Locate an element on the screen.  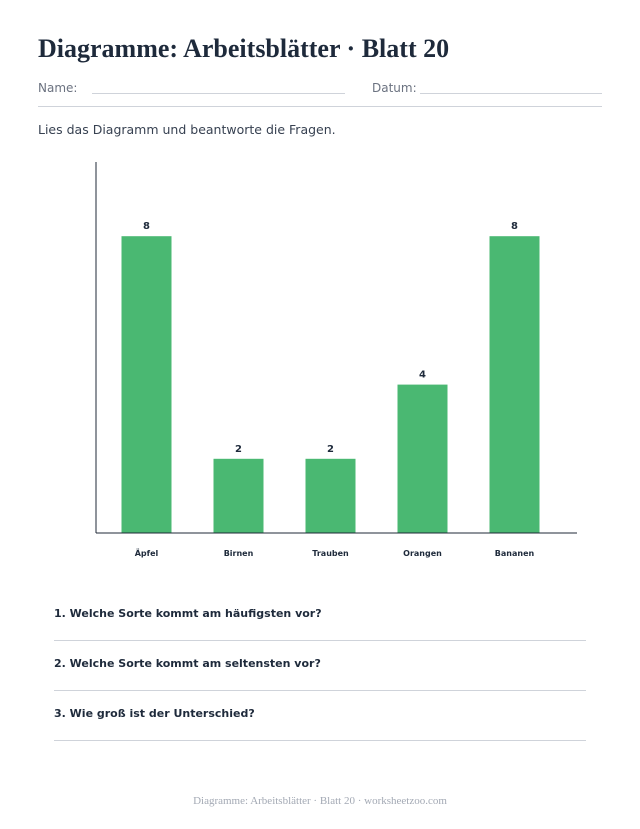
name-field is located at coordinates (218, 93).